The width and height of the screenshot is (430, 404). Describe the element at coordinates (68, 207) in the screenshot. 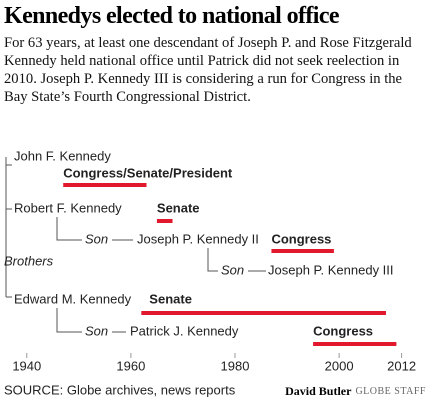

I see `person-name: Robert F. Kennedy` at that location.